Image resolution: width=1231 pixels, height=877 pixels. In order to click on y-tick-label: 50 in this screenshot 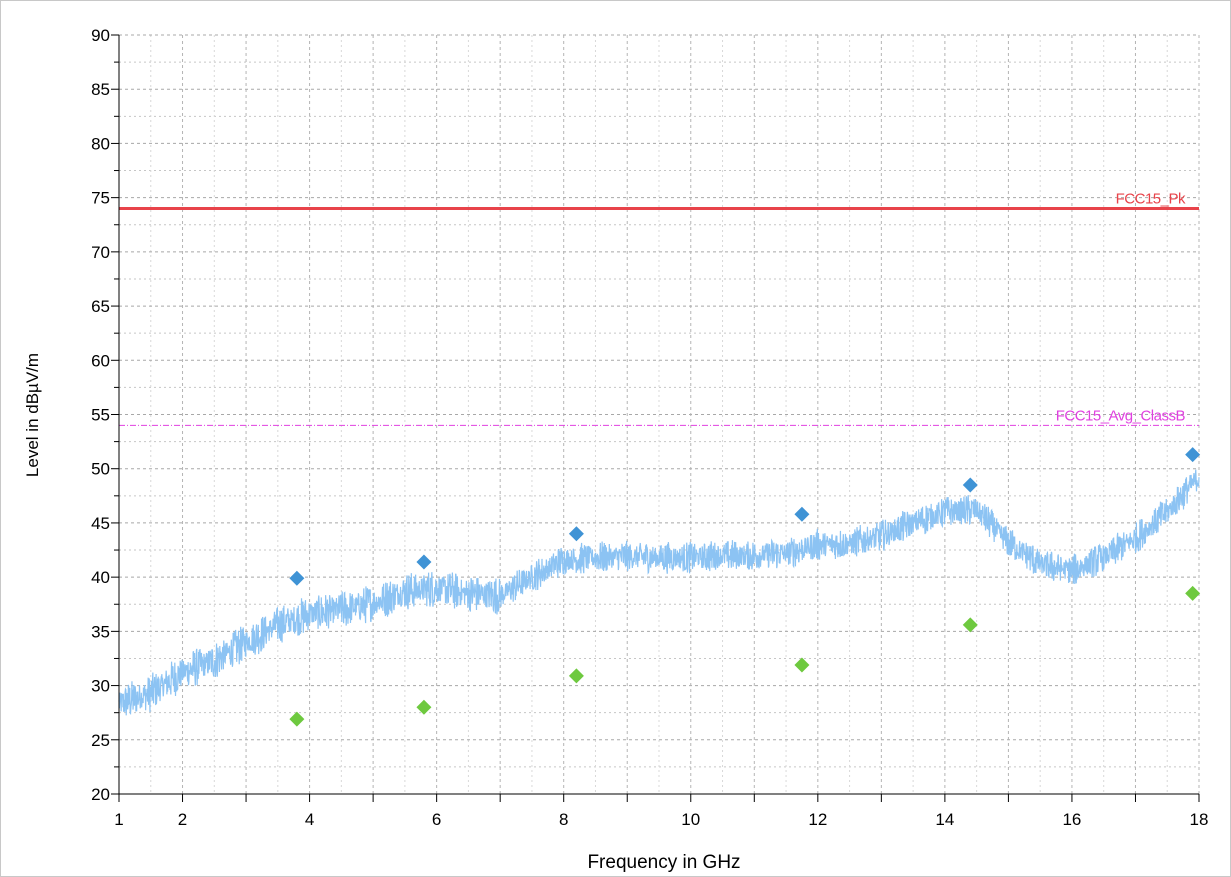, I will do `click(100, 469)`.